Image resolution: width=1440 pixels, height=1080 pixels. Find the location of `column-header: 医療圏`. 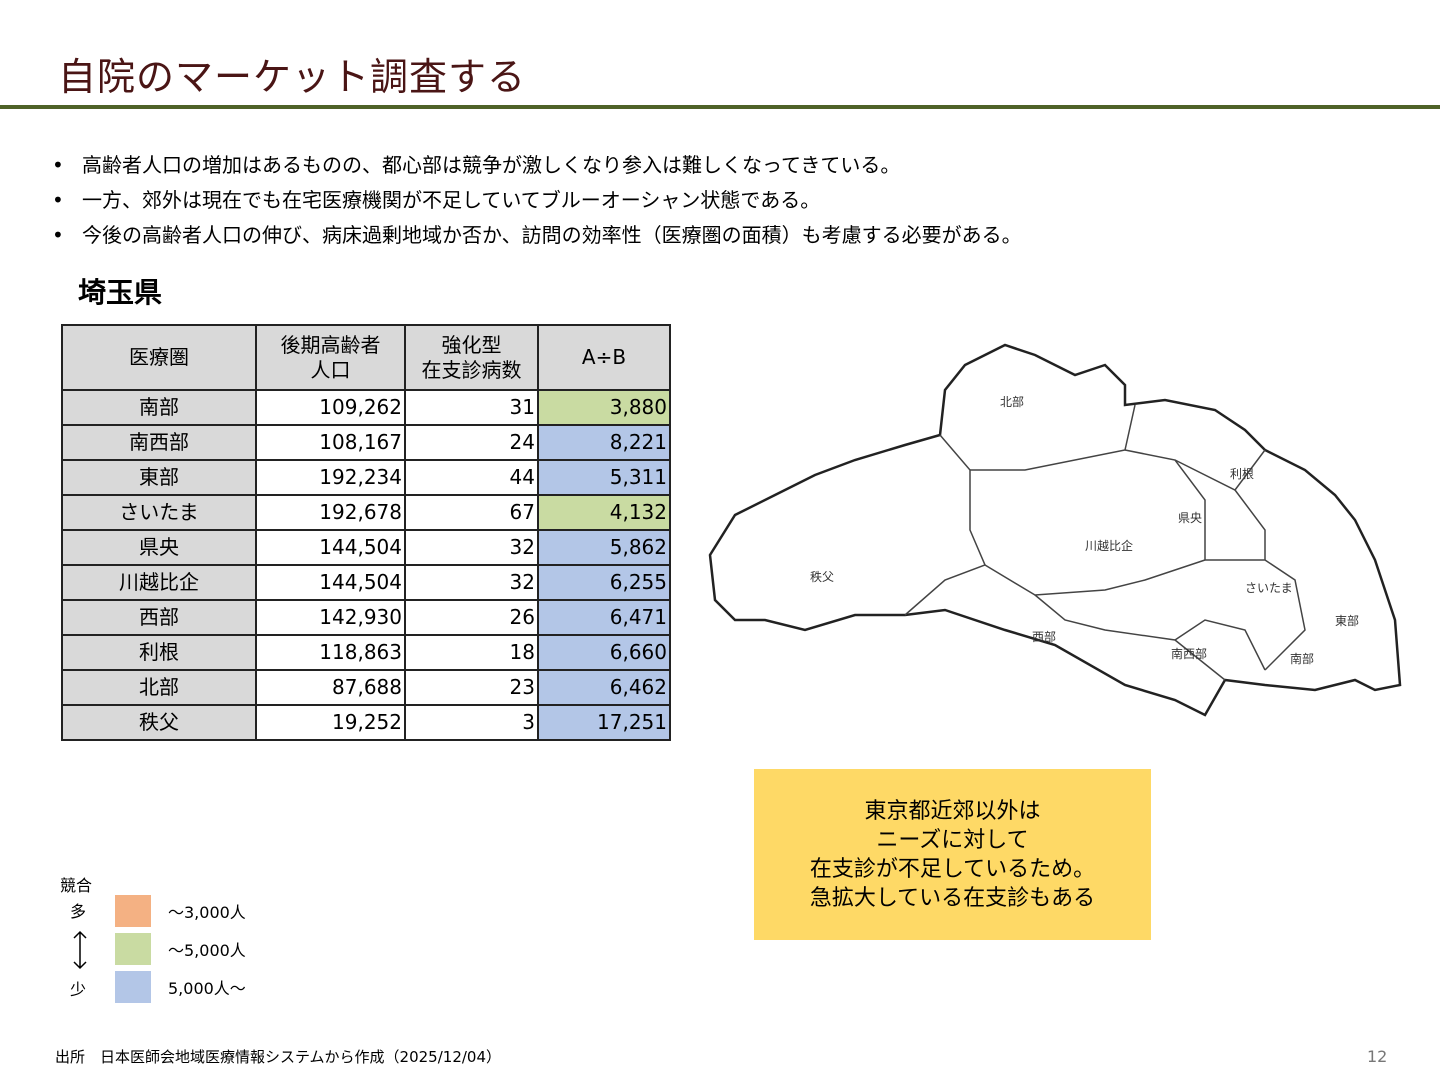

column-header: 医療圏 is located at coordinates (159, 357).